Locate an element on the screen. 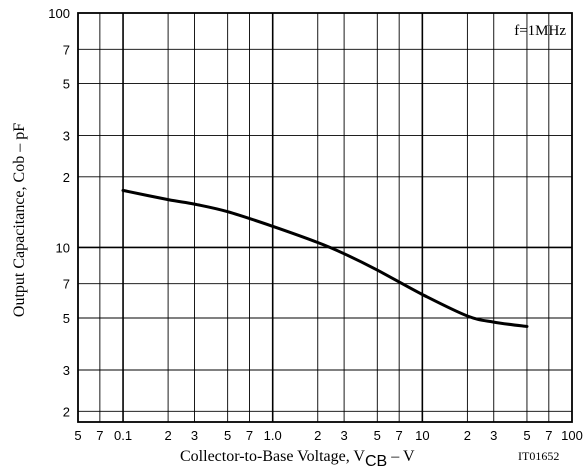 This screenshot has width=585, height=473. x-tick-label: 0.1 is located at coordinates (123, 435).